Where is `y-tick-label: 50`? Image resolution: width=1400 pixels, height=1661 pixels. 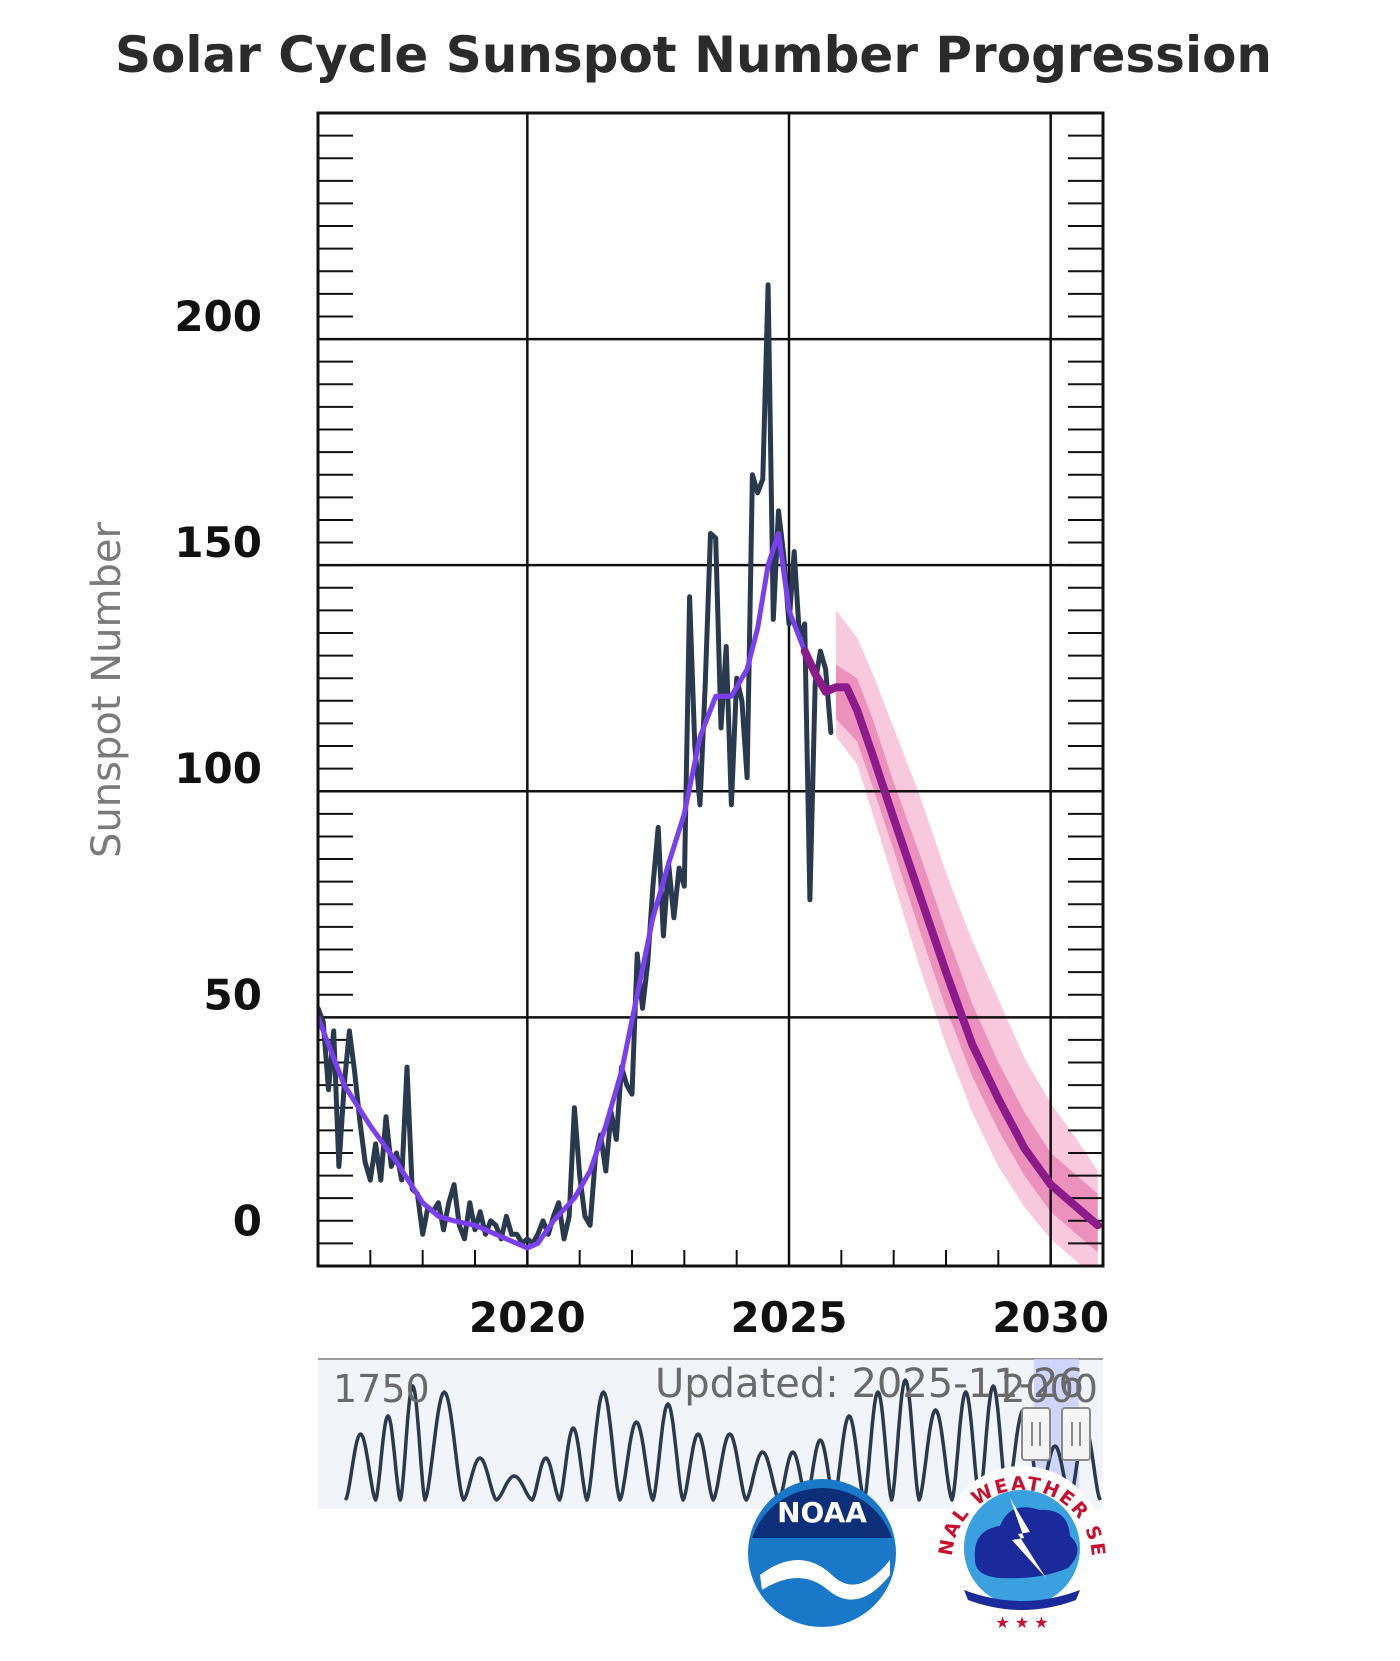 y-tick-label: 50 is located at coordinates (233, 994).